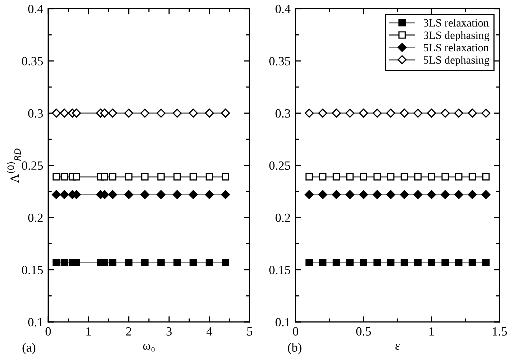  What do you see at coordinates (364, 331) in the screenshot?
I see `x-tick-label: 0.5` at bounding box center [364, 331].